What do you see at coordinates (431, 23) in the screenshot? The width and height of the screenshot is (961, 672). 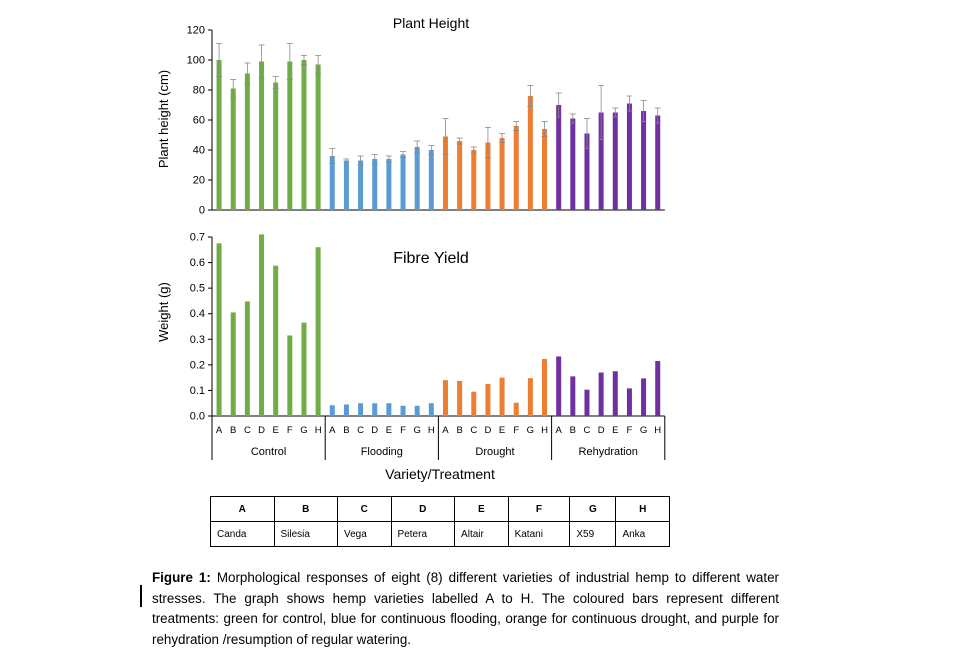 I see `plant-height-title: Plant Height` at bounding box center [431, 23].